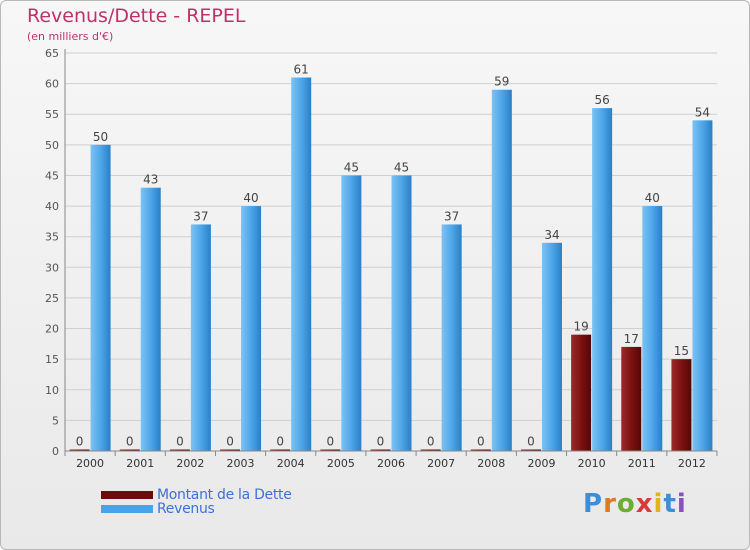  Describe the element at coordinates (541, 463) in the screenshot. I see `x-tick-label: 2009` at that location.